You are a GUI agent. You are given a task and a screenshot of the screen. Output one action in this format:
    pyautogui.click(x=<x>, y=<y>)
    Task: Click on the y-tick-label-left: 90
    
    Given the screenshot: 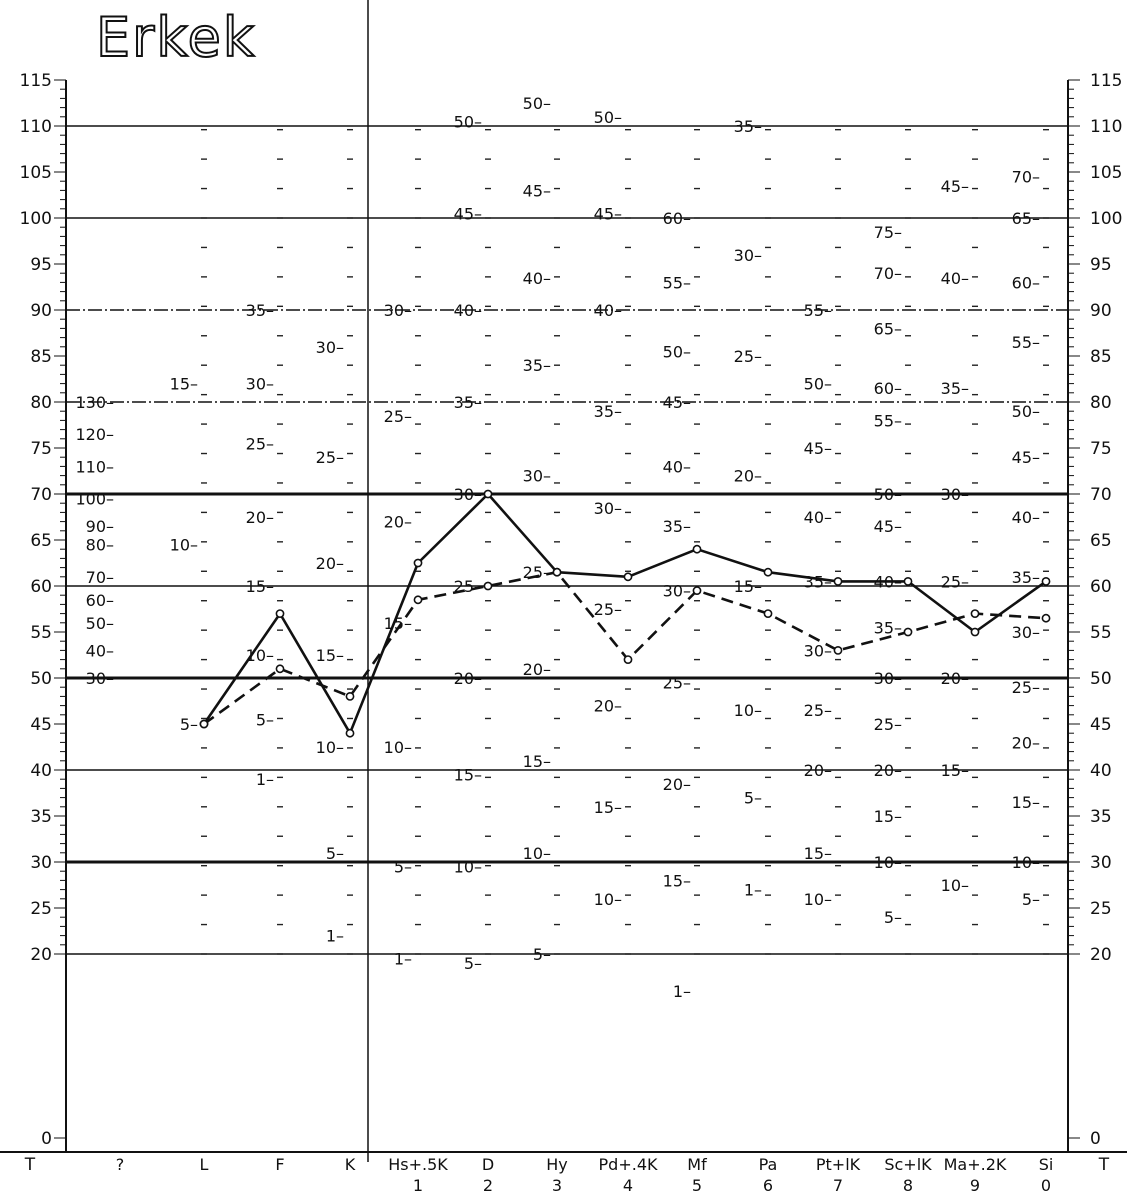 What is the action you would take?
    pyautogui.click(x=41, y=311)
    